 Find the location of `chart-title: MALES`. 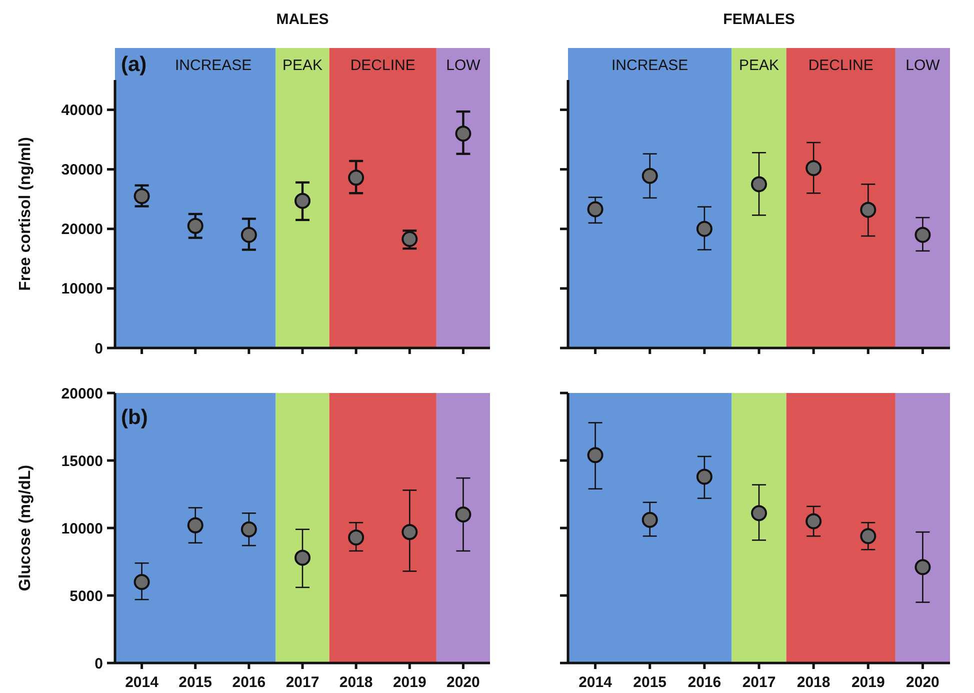

chart-title: MALES is located at coordinates (302, 19).